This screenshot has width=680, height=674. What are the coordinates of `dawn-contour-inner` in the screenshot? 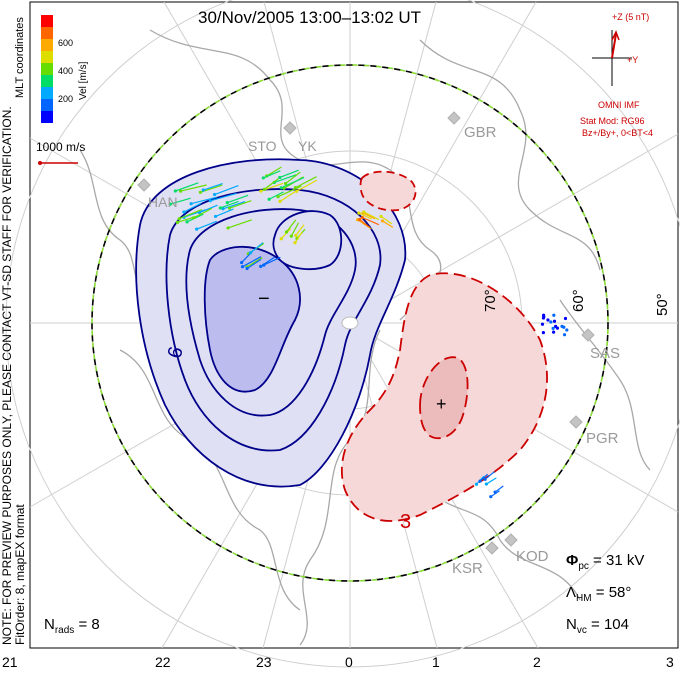 It's located at (444, 398).